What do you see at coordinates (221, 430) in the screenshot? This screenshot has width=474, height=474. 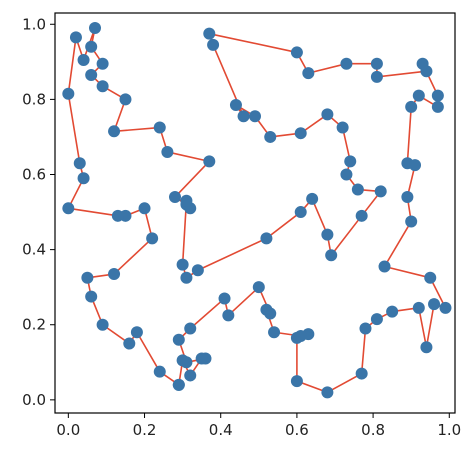 I see `x-tick-label: 0.4` at bounding box center [221, 430].